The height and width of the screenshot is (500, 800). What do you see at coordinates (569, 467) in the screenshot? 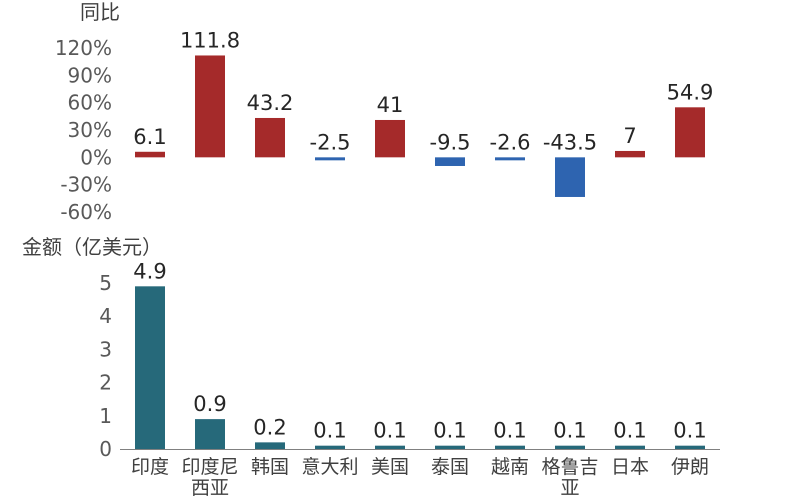
I see `category-label-line: 格鲁吉` at bounding box center [569, 467].